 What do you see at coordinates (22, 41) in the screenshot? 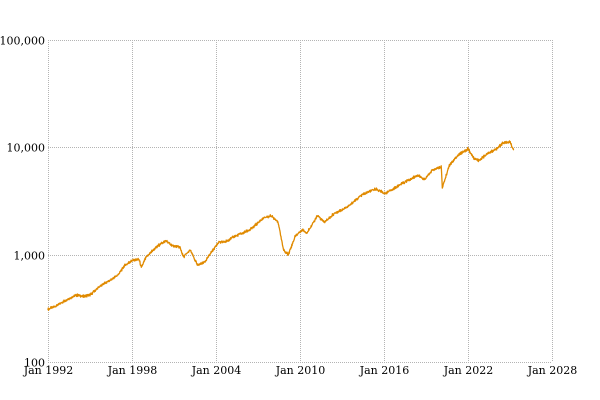
I see `y-tick-label: 100,000` at bounding box center [22, 41].